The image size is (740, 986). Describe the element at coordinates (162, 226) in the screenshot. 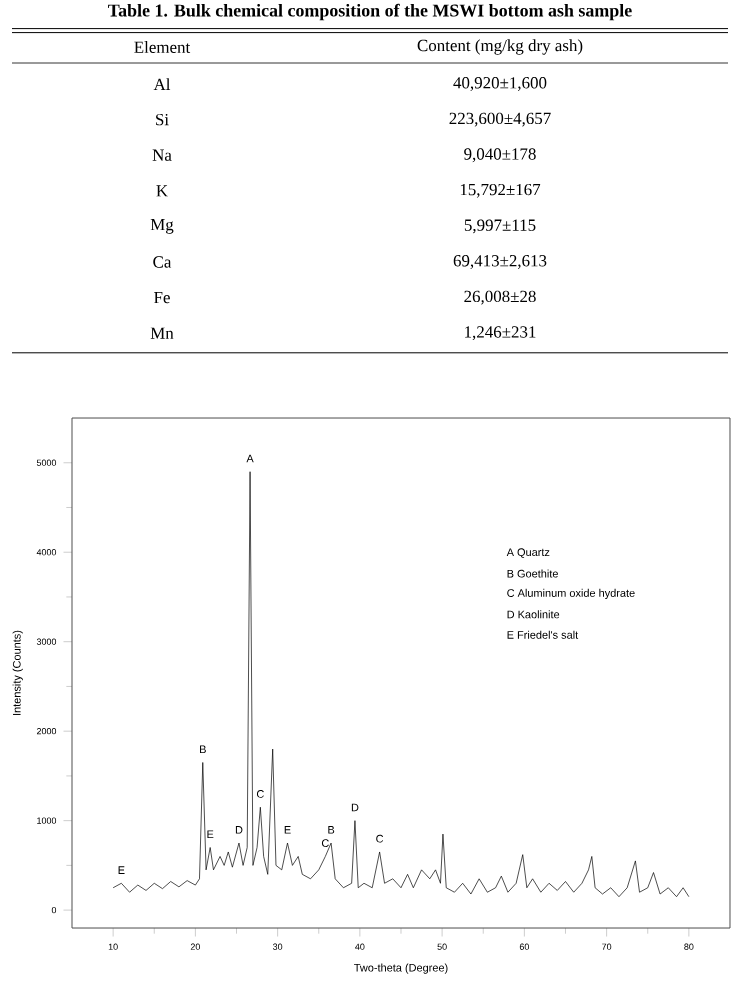

I see `text: Mg` at that location.